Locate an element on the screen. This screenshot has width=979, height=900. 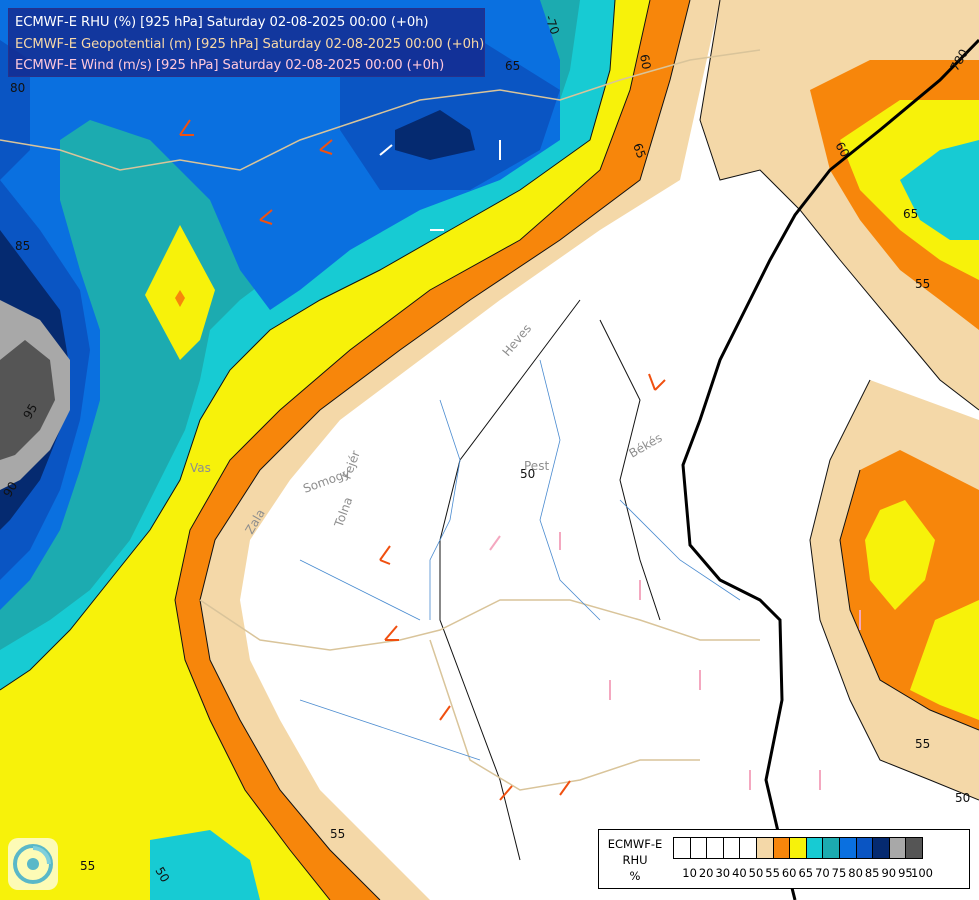
legend-tick-label: 95 is located at coordinates (905, 873).